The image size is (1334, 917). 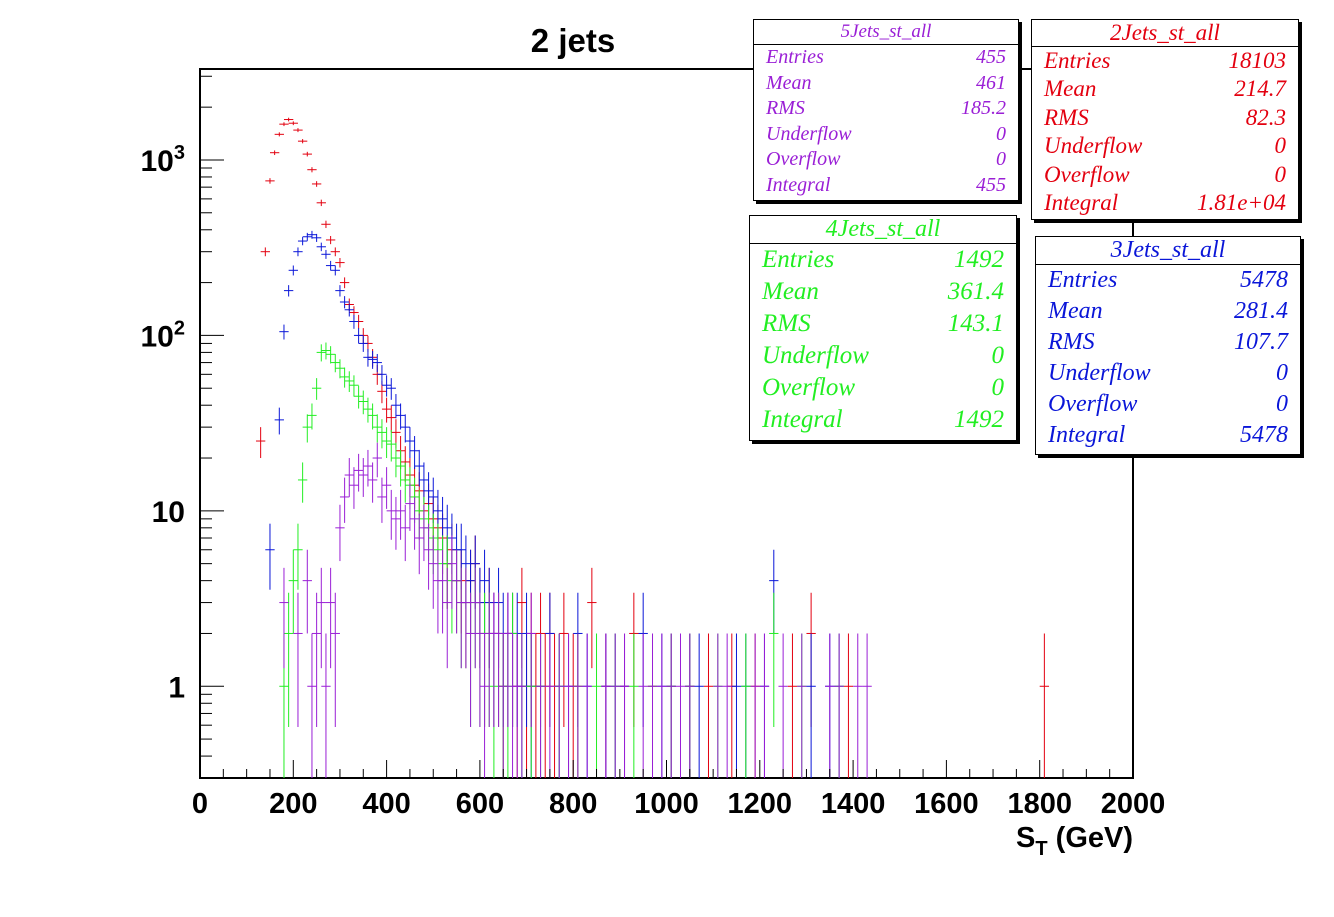 What do you see at coordinates (573, 43) in the screenshot?
I see `title-background` at bounding box center [573, 43].